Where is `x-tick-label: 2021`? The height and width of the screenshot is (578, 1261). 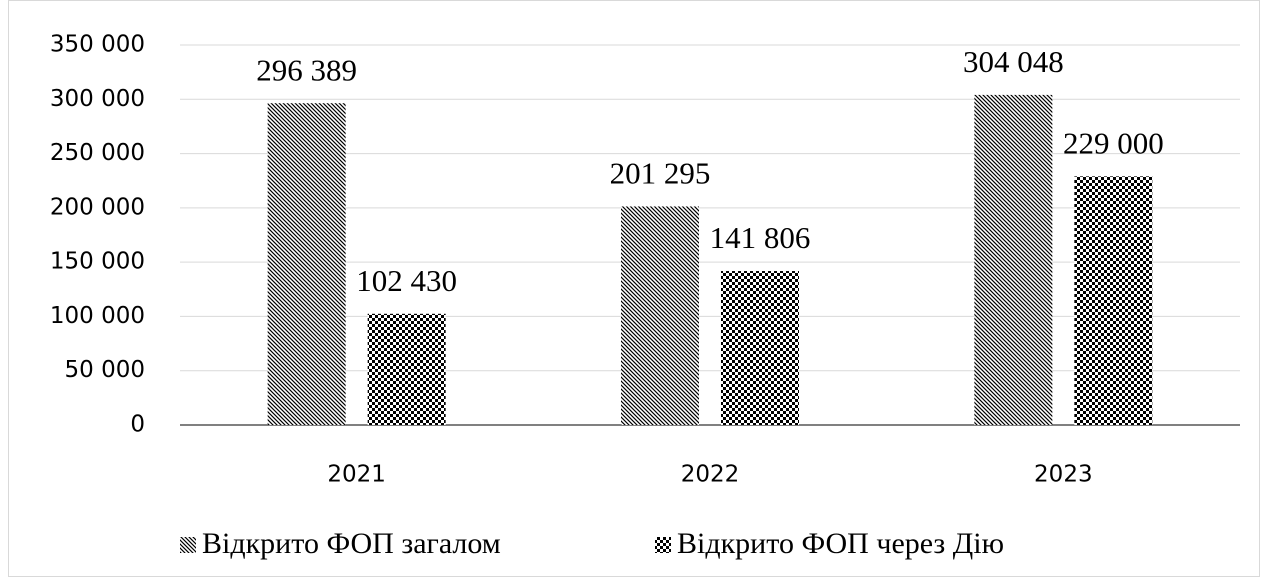 x-tick-label: 2021 is located at coordinates (356, 475).